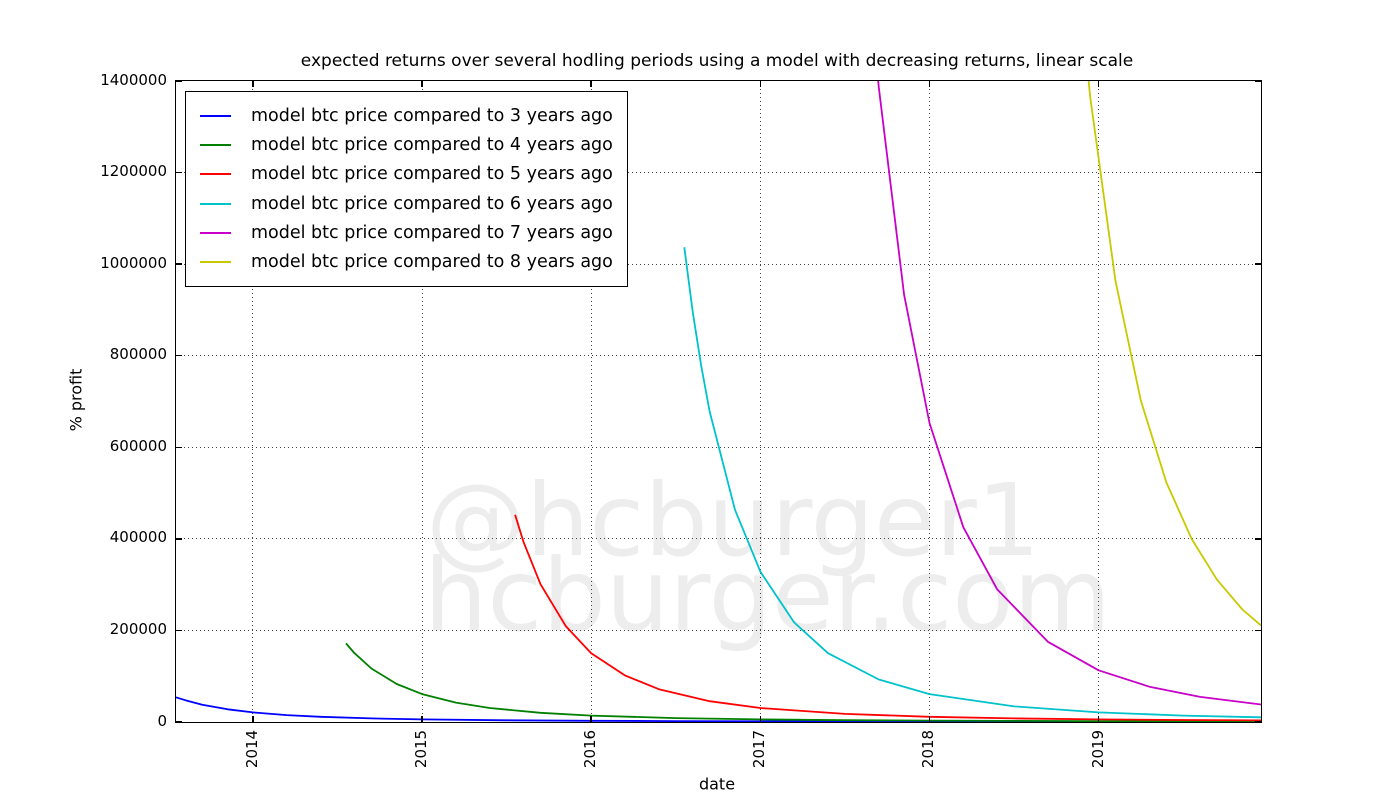 The height and width of the screenshot is (800, 1400). What do you see at coordinates (76, 400) in the screenshot?
I see `y-axis-label: % profit` at bounding box center [76, 400].